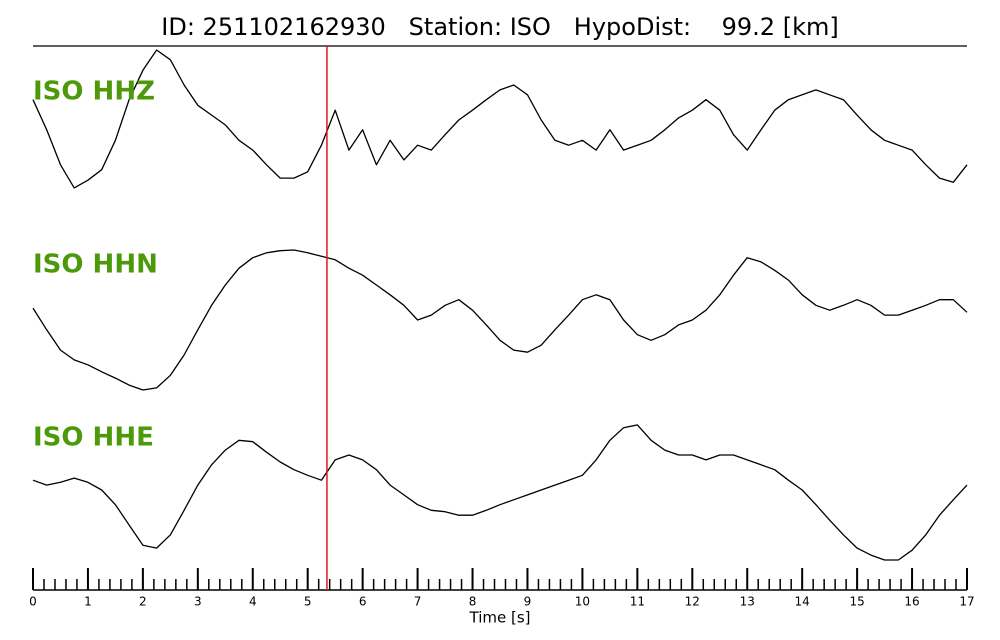 The width and height of the screenshot is (1000, 640). What do you see at coordinates (500, 618) in the screenshot?
I see `x-axis-label: Time [s]` at bounding box center [500, 618].